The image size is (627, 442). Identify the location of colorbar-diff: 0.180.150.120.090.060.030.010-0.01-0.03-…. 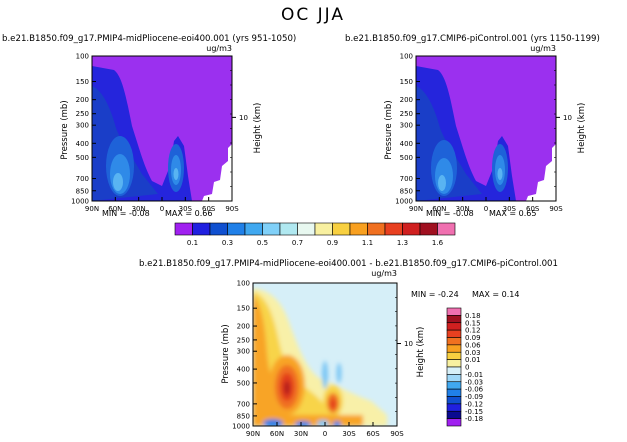
(465, 367).